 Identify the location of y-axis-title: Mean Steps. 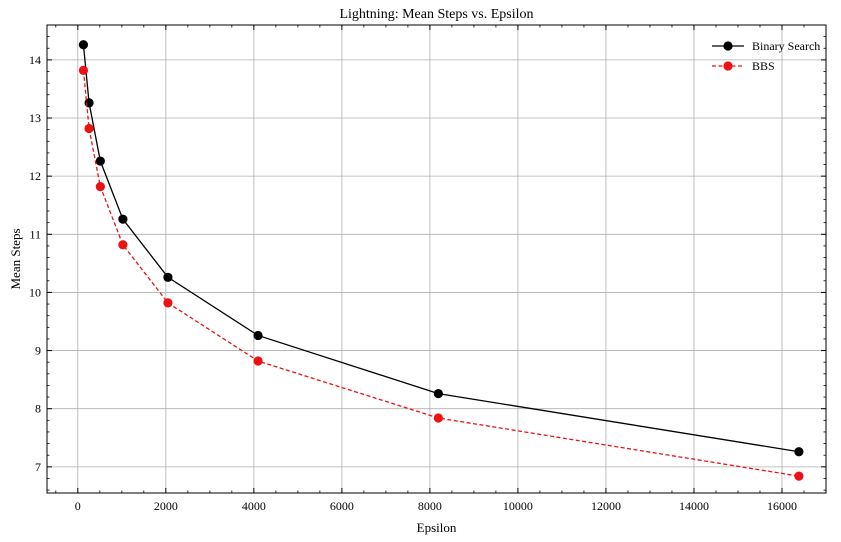
(15, 258).